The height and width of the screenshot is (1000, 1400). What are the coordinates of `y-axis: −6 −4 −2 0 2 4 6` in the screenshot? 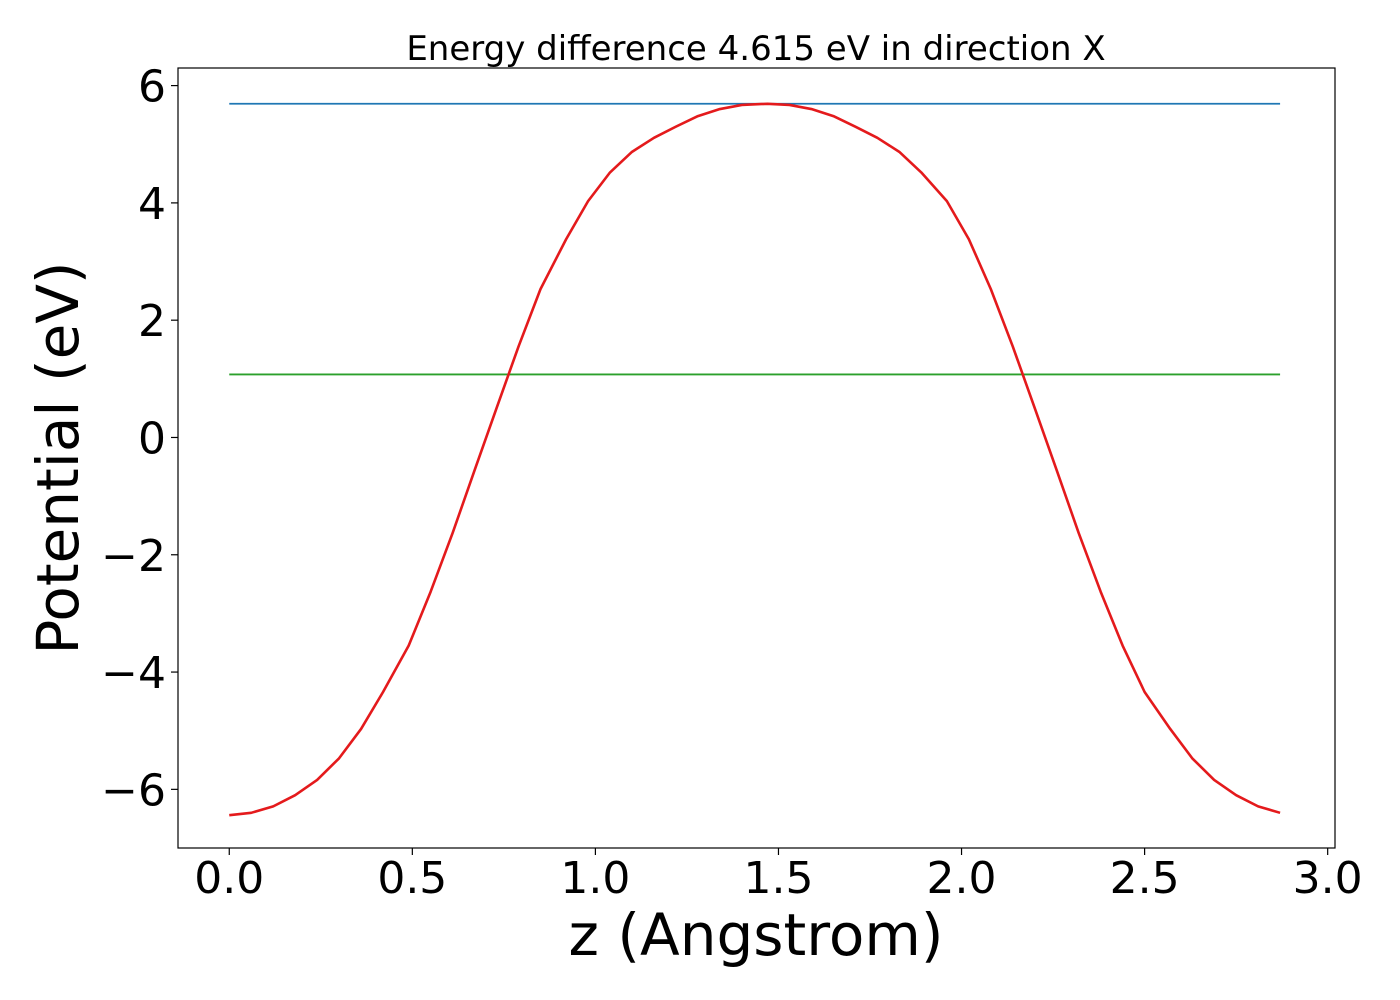 It's located at (139, 439).